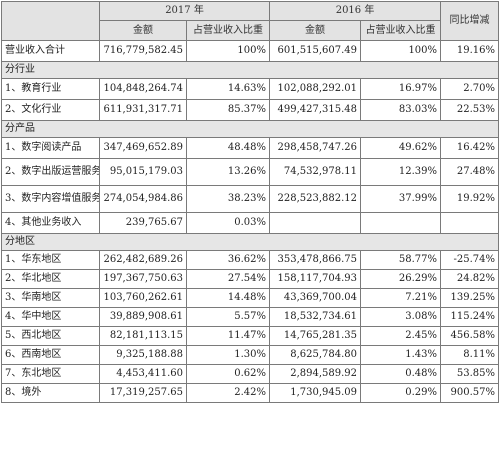 This screenshot has width=499, height=453. I want to click on amount-2017: 262,482,689.26, so click(143, 260).